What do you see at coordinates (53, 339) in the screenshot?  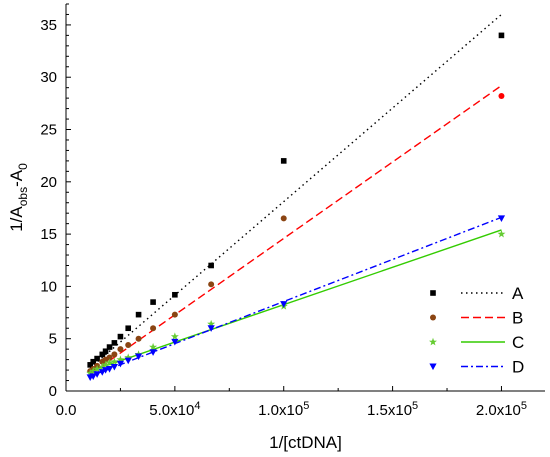 I see `y-tick-label: 5` at bounding box center [53, 339].